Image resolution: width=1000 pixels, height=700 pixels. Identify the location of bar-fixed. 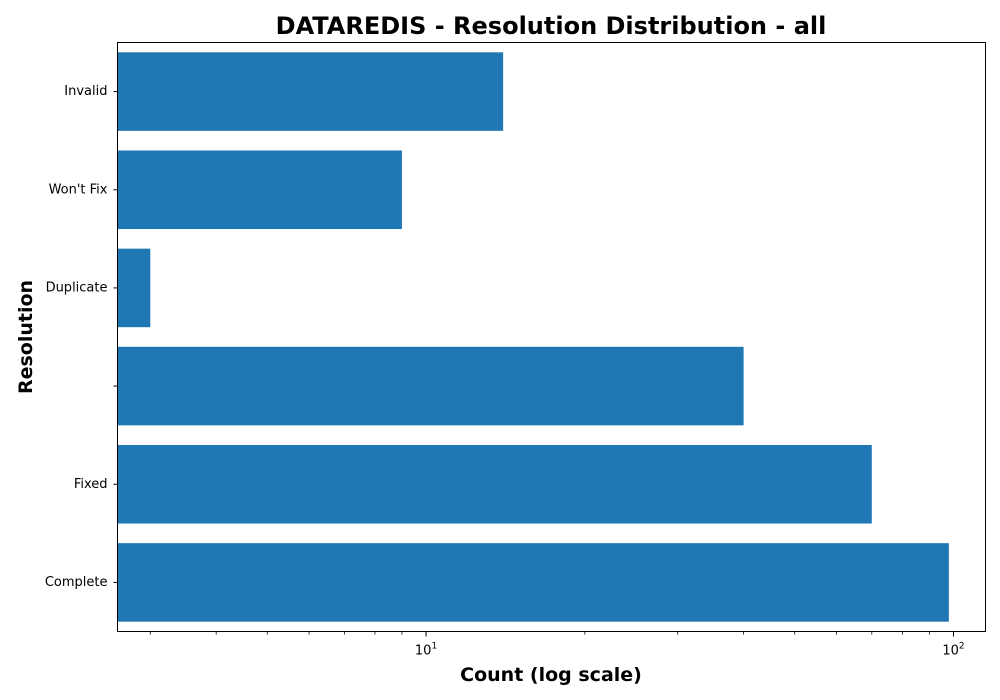
(494, 484).